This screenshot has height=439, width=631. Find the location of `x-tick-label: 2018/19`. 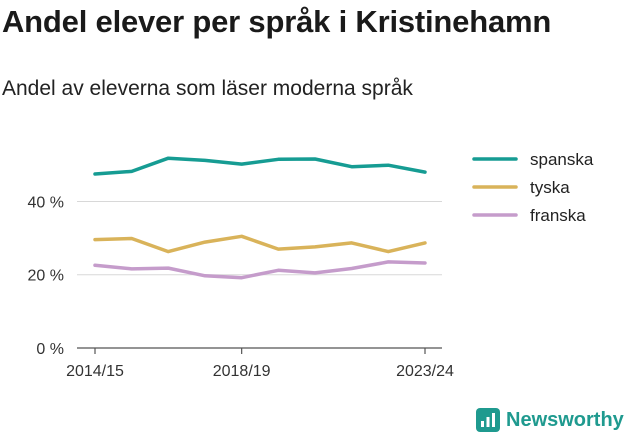

x-tick-label: 2018/19 is located at coordinates (242, 371).